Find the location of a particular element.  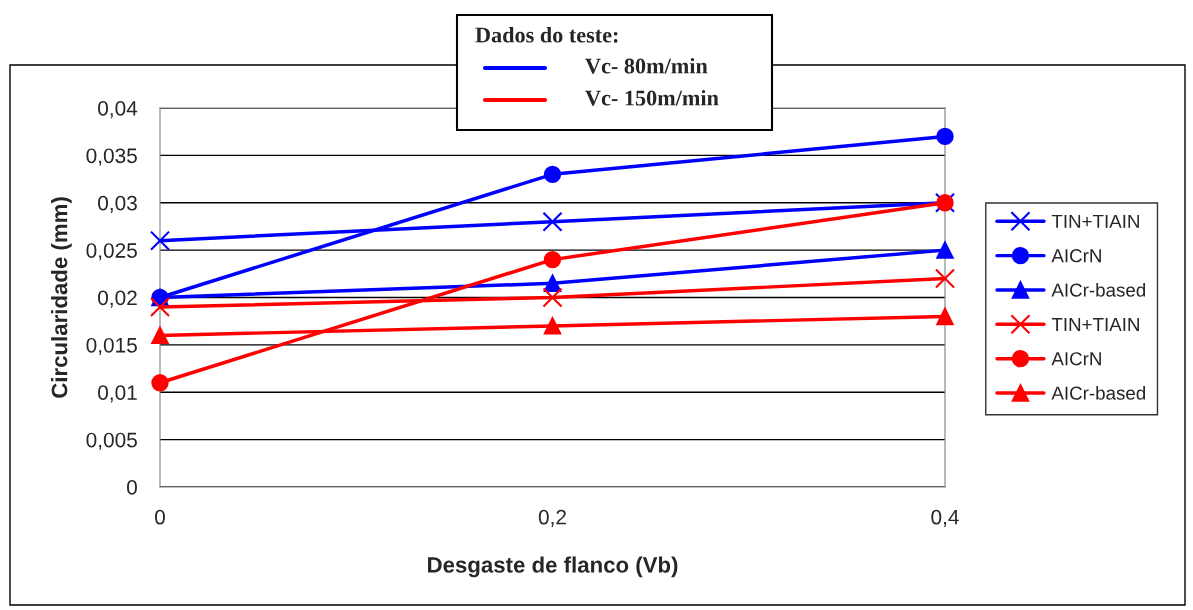

y-tick-label: 0,01 is located at coordinates (117, 394).